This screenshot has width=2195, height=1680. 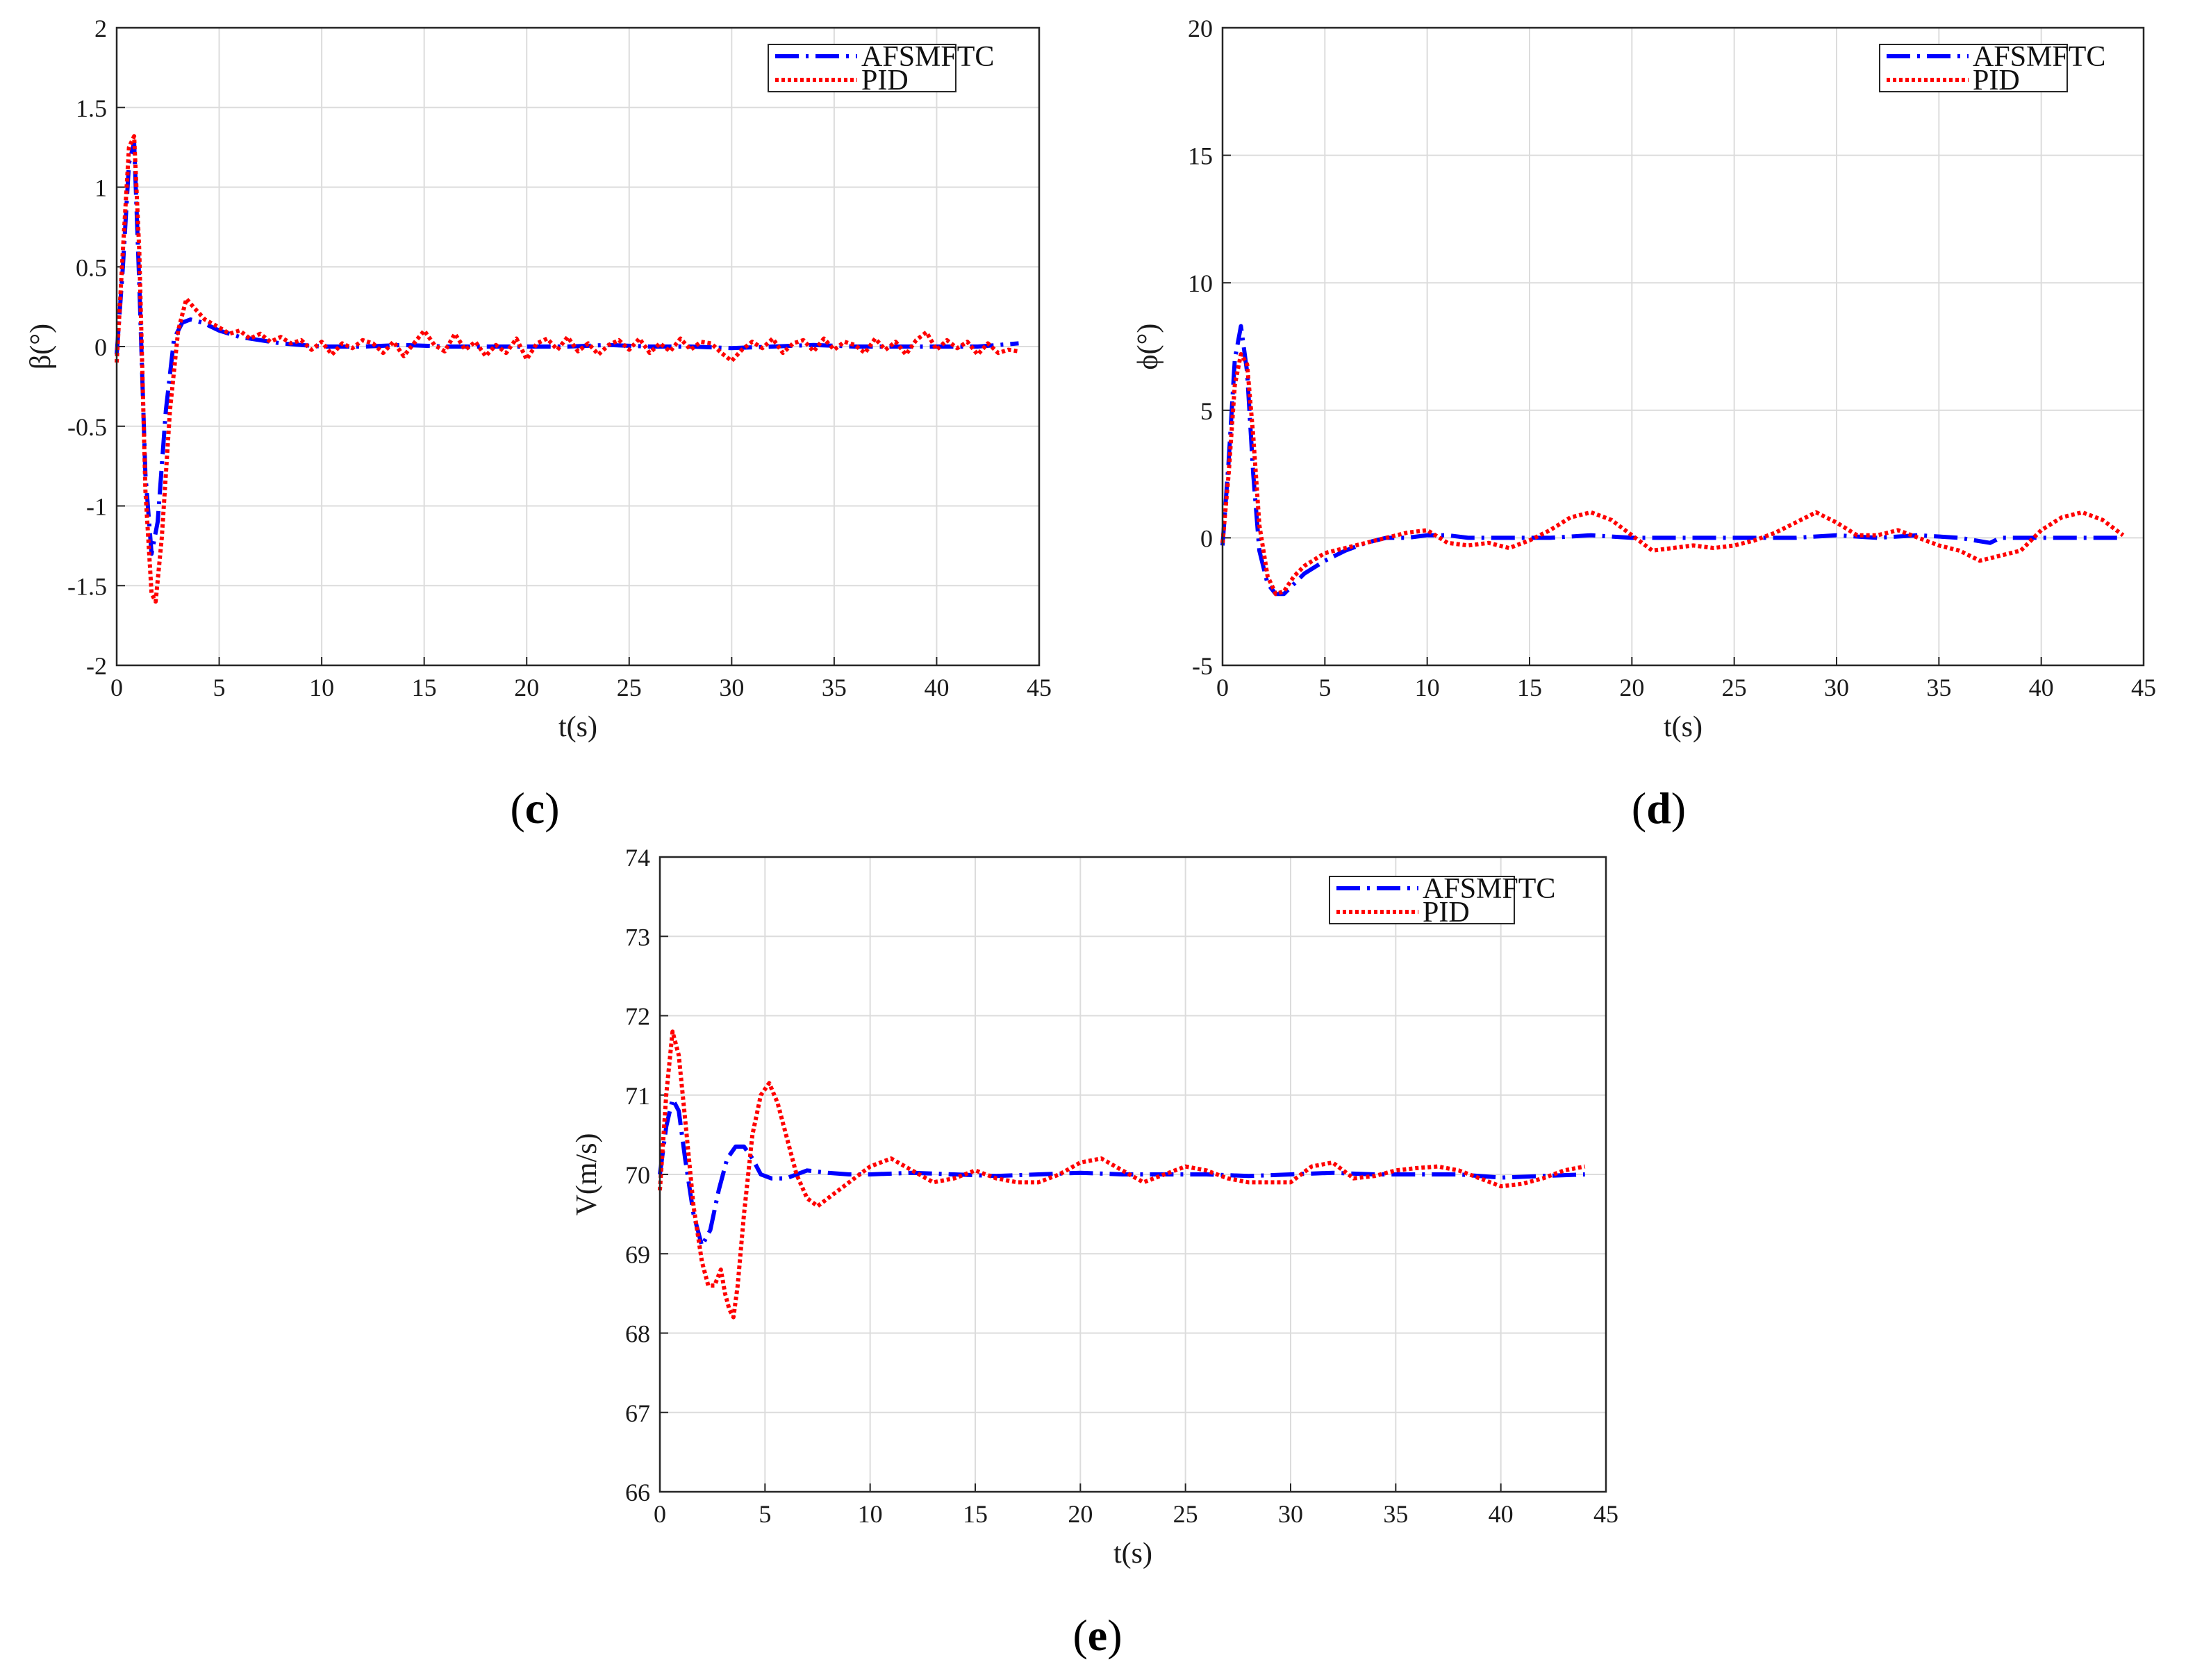 What do you see at coordinates (1659, 808) in the screenshot?
I see `panel-label-d: (d)` at bounding box center [1659, 808].